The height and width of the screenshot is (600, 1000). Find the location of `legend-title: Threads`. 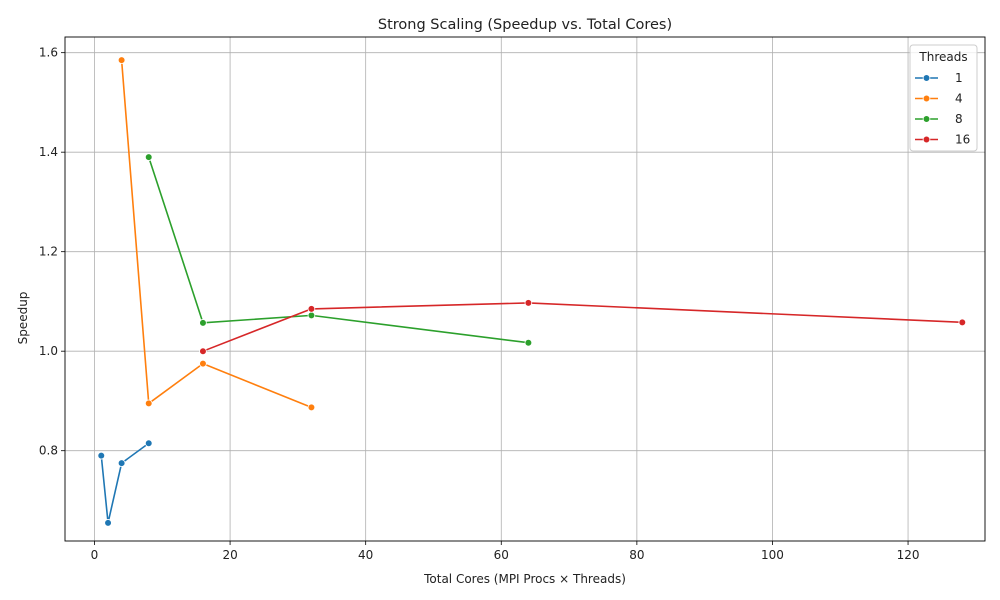

legend-title: Threads is located at coordinates (942, 57).